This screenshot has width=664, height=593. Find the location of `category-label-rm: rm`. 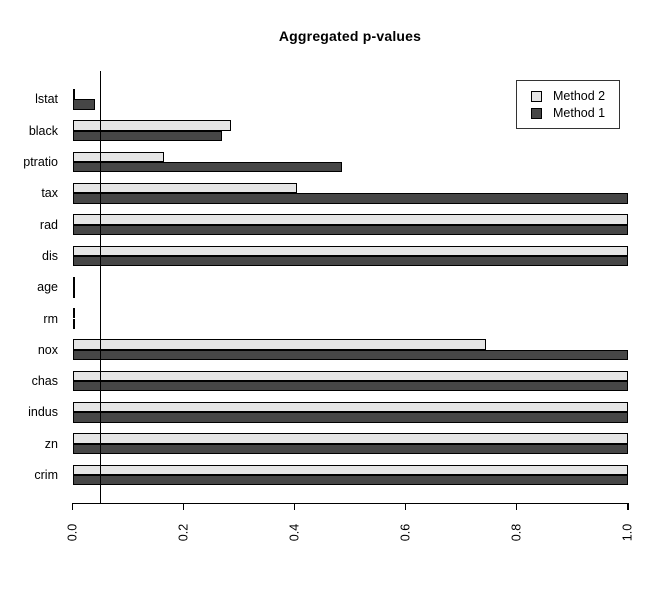

category-label-rm: rm is located at coordinates (50, 318).